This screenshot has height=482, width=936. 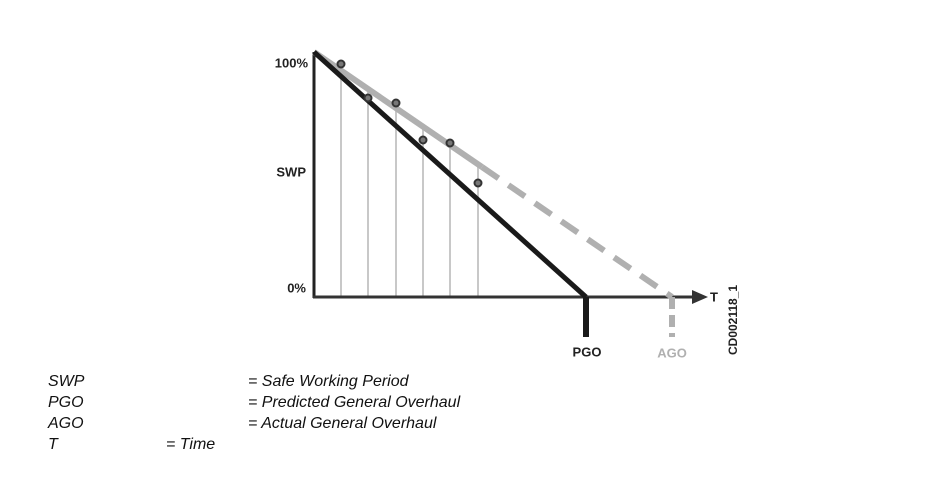 What do you see at coordinates (191, 444) in the screenshot?
I see `legend-definition: = Time` at bounding box center [191, 444].